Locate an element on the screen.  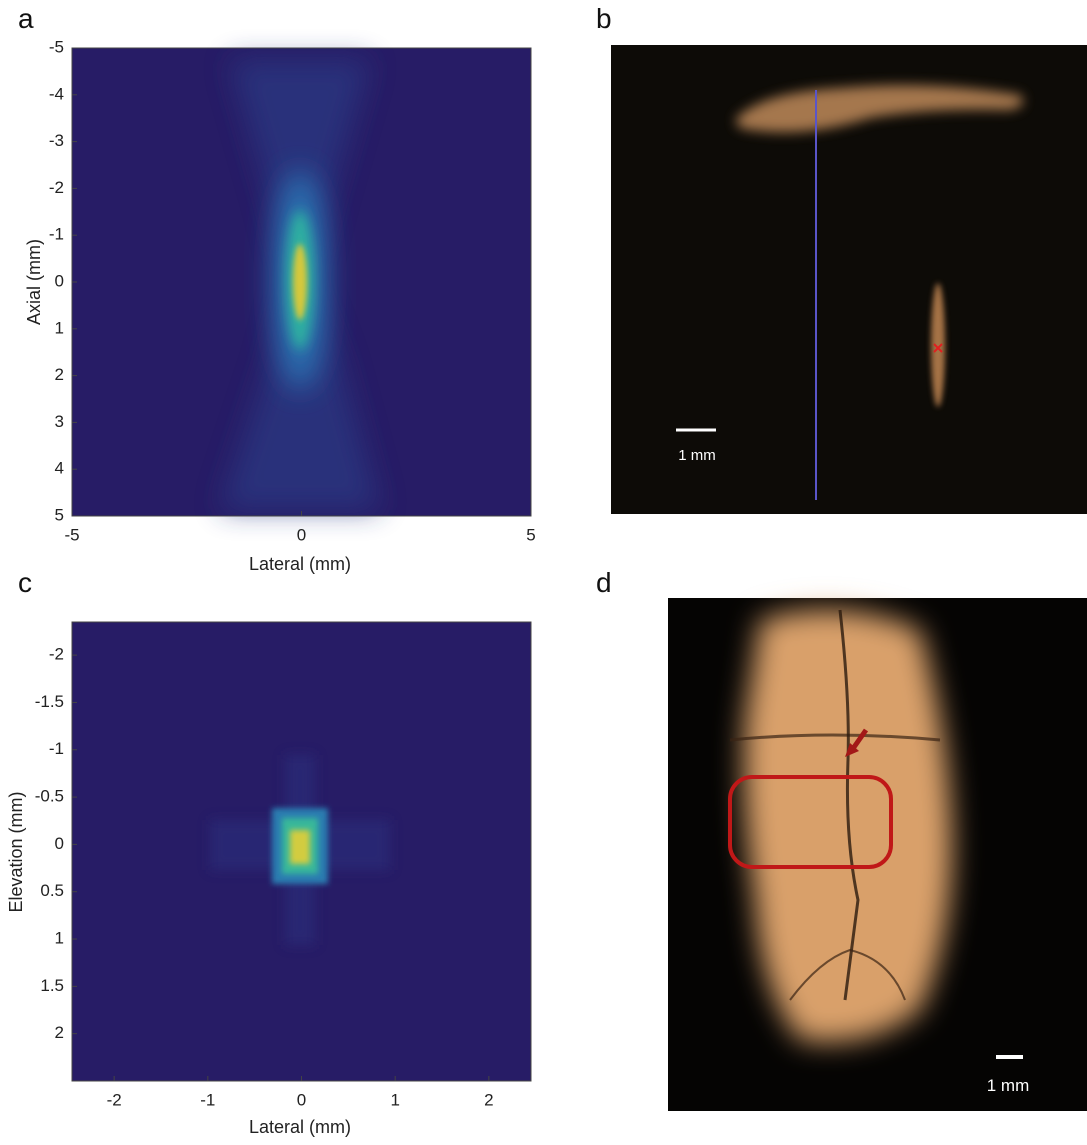
x-tick-label: -1 is located at coordinates (207, 1099).